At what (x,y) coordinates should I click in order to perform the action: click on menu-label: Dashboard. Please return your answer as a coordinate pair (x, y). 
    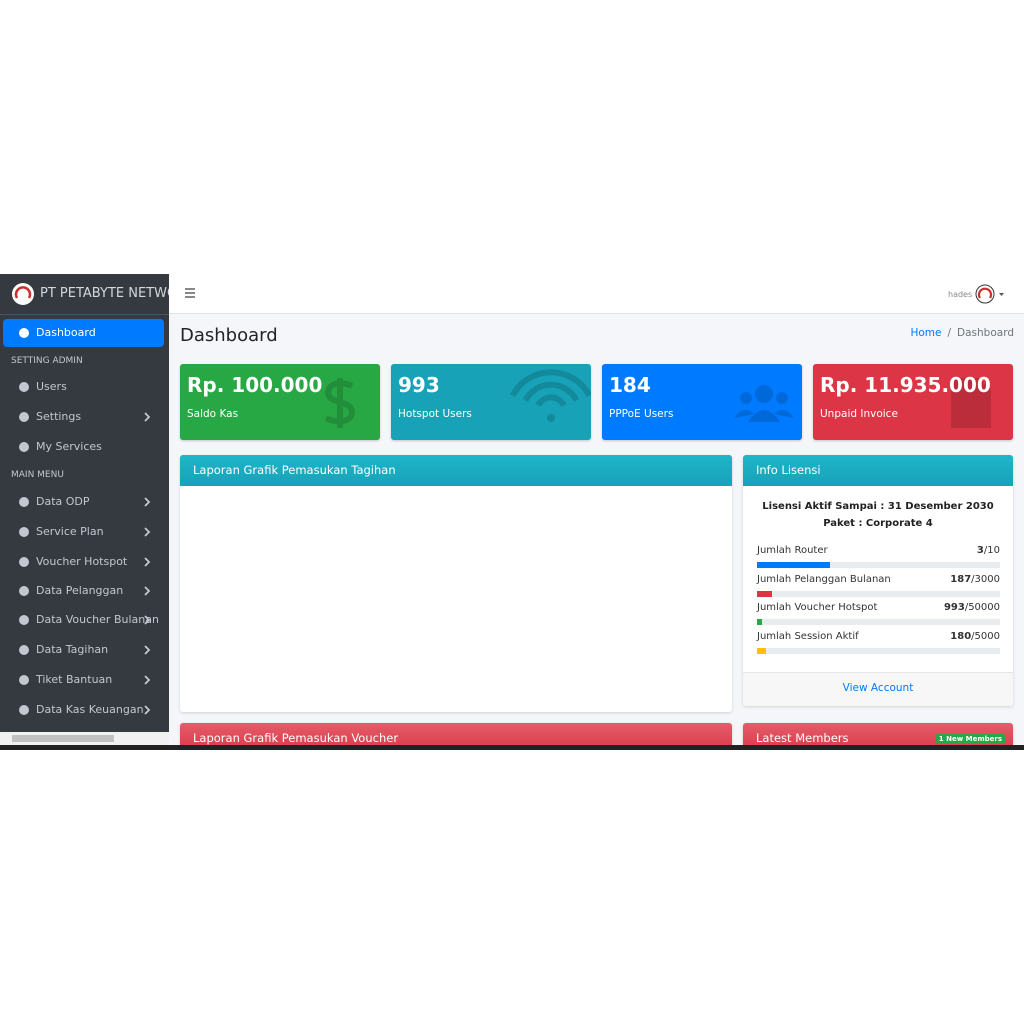
    Looking at the image, I should click on (66, 332).